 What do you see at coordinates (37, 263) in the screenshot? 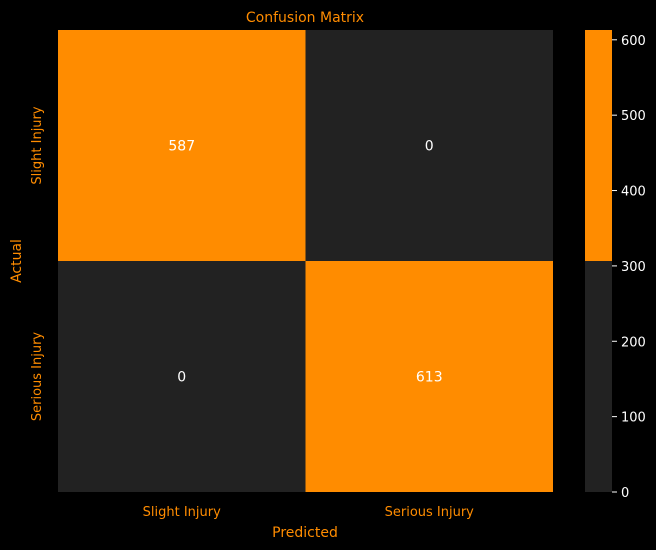
I see `y-tick-labels: Slight Injury Serious Injury` at bounding box center [37, 263].